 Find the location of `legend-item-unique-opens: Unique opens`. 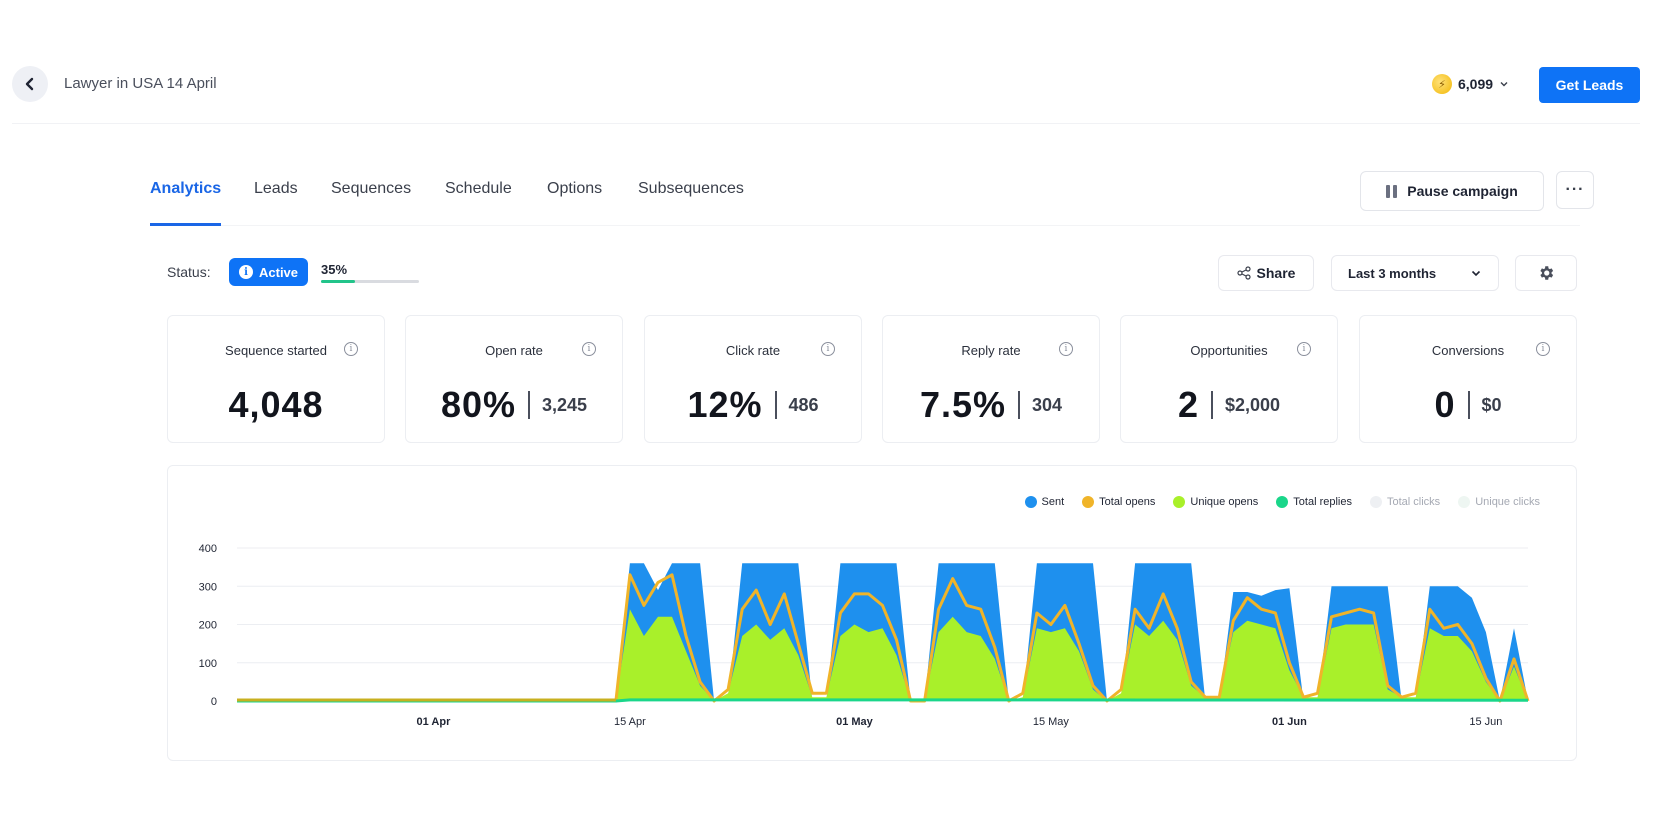

legend-item-unique-opens: Unique opens is located at coordinates (1215, 502).